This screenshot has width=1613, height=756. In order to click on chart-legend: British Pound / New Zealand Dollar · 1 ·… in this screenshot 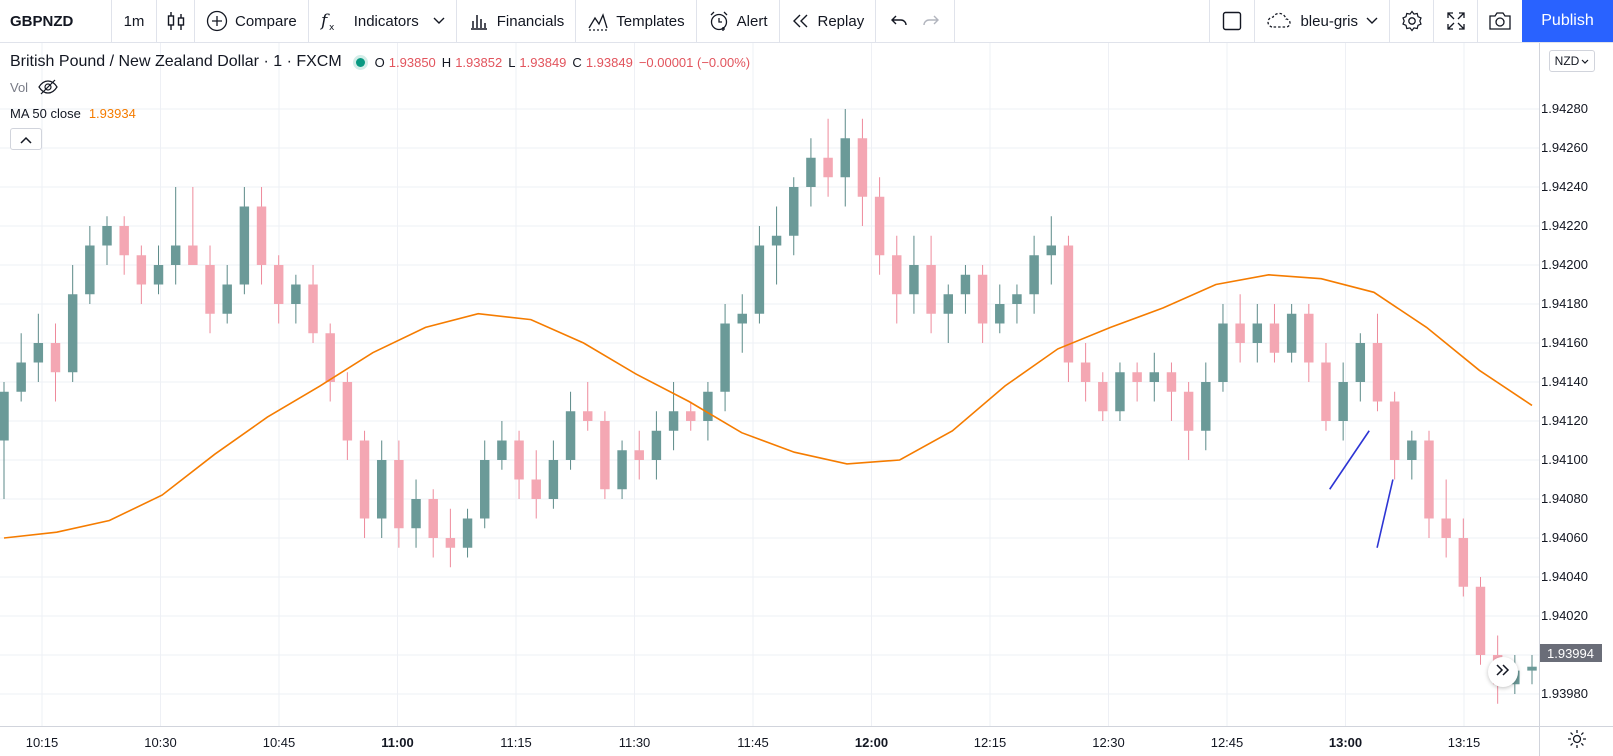, I will do `click(383, 101)`.